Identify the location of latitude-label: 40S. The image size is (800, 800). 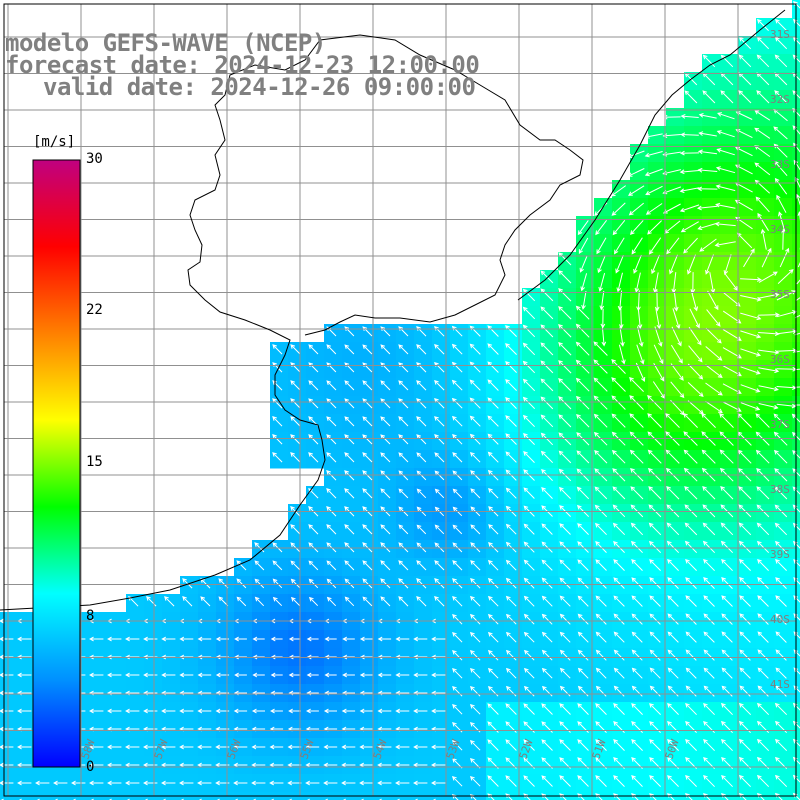
(780, 619).